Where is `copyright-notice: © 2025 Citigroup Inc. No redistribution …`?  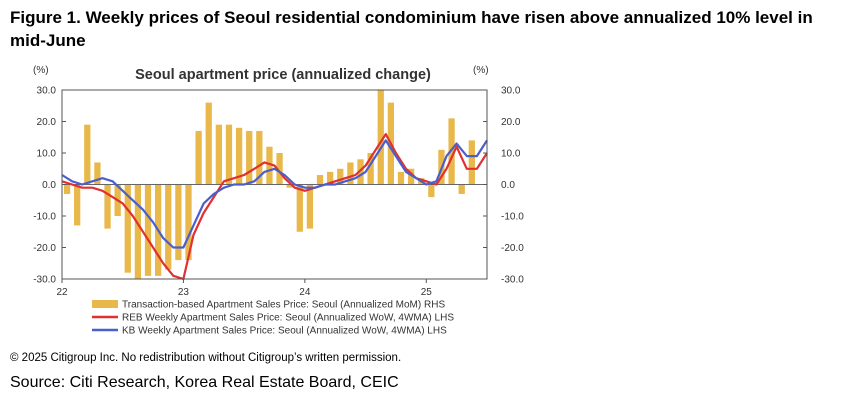
copyright-notice: © 2025 Citigroup Inc. No redistribution … is located at coordinates (206, 358).